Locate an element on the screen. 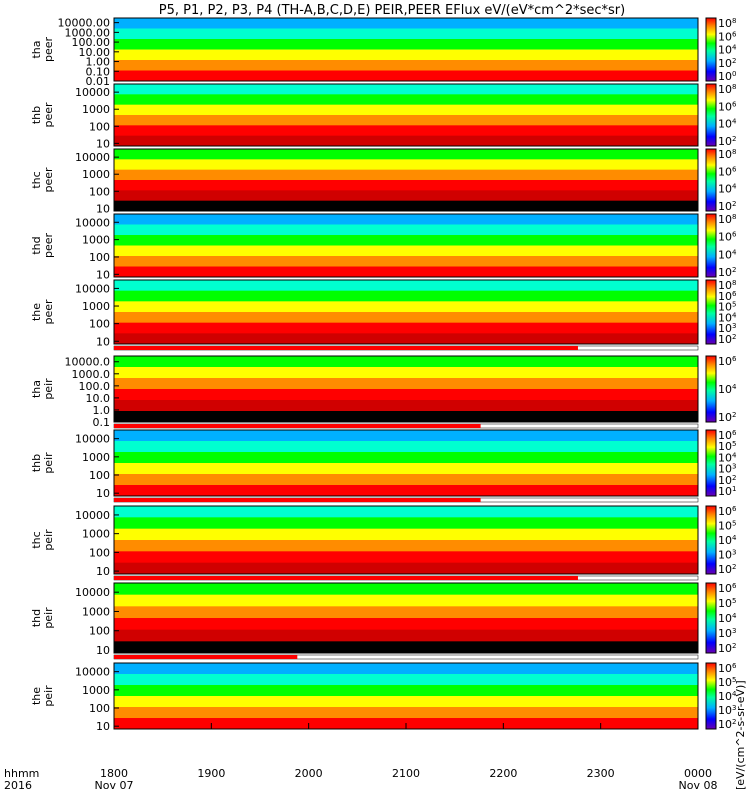  y-tick-label: 0.01 is located at coordinates (98, 81).